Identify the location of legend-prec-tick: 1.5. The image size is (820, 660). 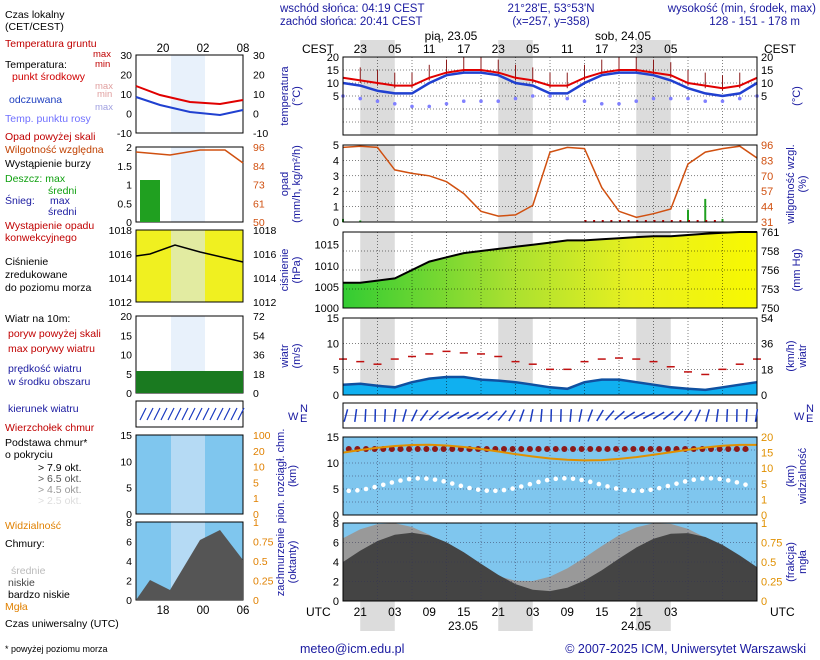
(124, 167).